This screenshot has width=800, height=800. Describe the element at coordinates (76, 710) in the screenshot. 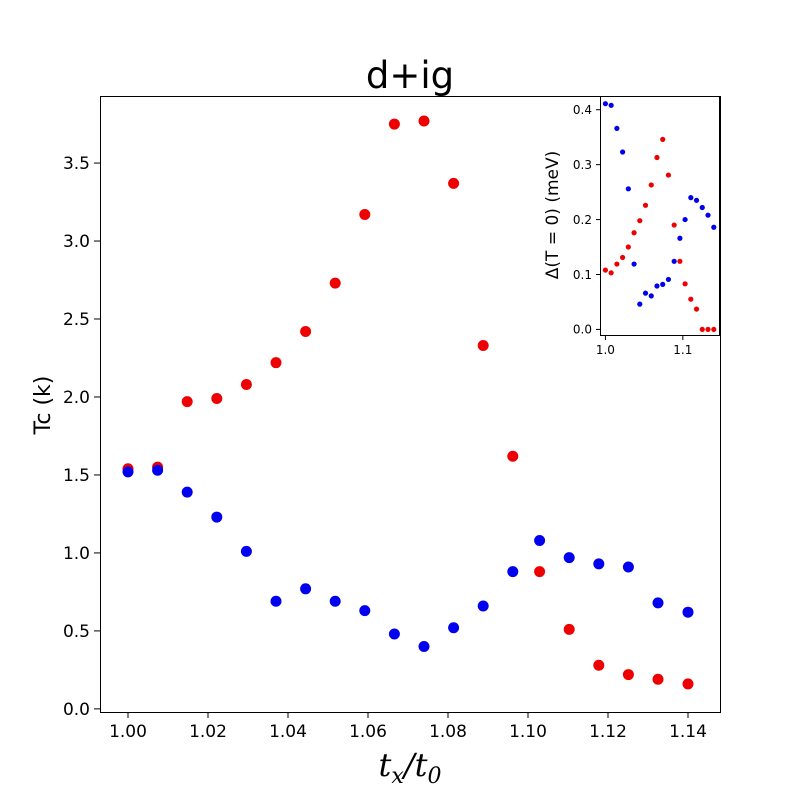

I see `y-tick-label: 0.0` at that location.